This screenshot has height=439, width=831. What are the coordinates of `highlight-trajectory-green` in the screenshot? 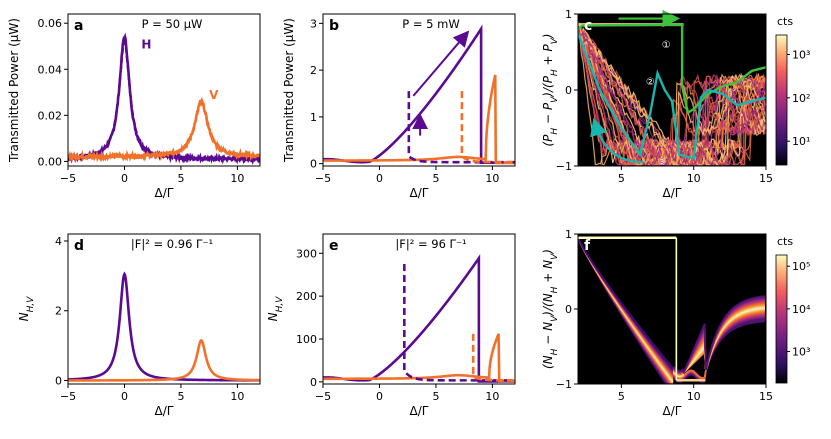 It's located at (672, 69).